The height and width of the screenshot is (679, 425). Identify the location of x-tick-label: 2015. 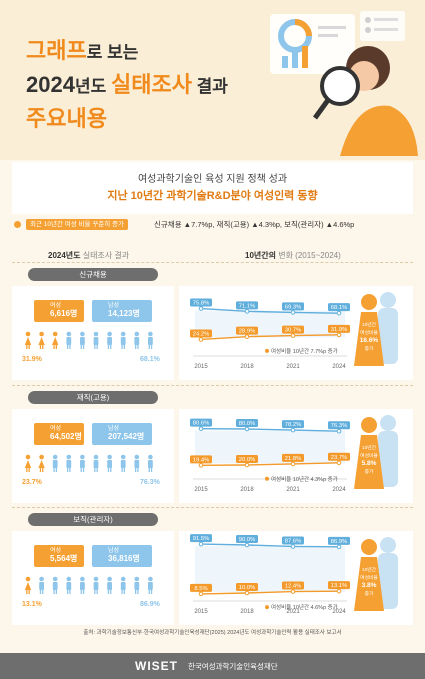
(201, 367).